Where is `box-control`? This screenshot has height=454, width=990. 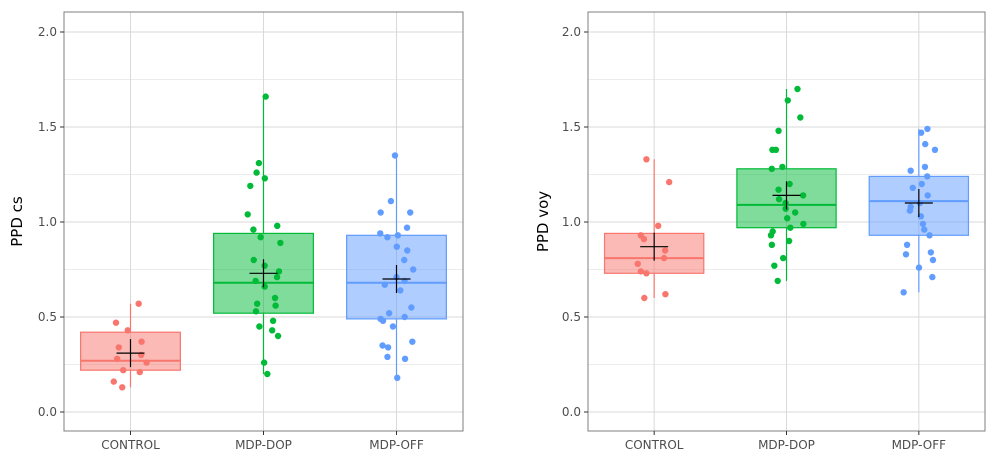
box-control is located at coordinates (654, 228).